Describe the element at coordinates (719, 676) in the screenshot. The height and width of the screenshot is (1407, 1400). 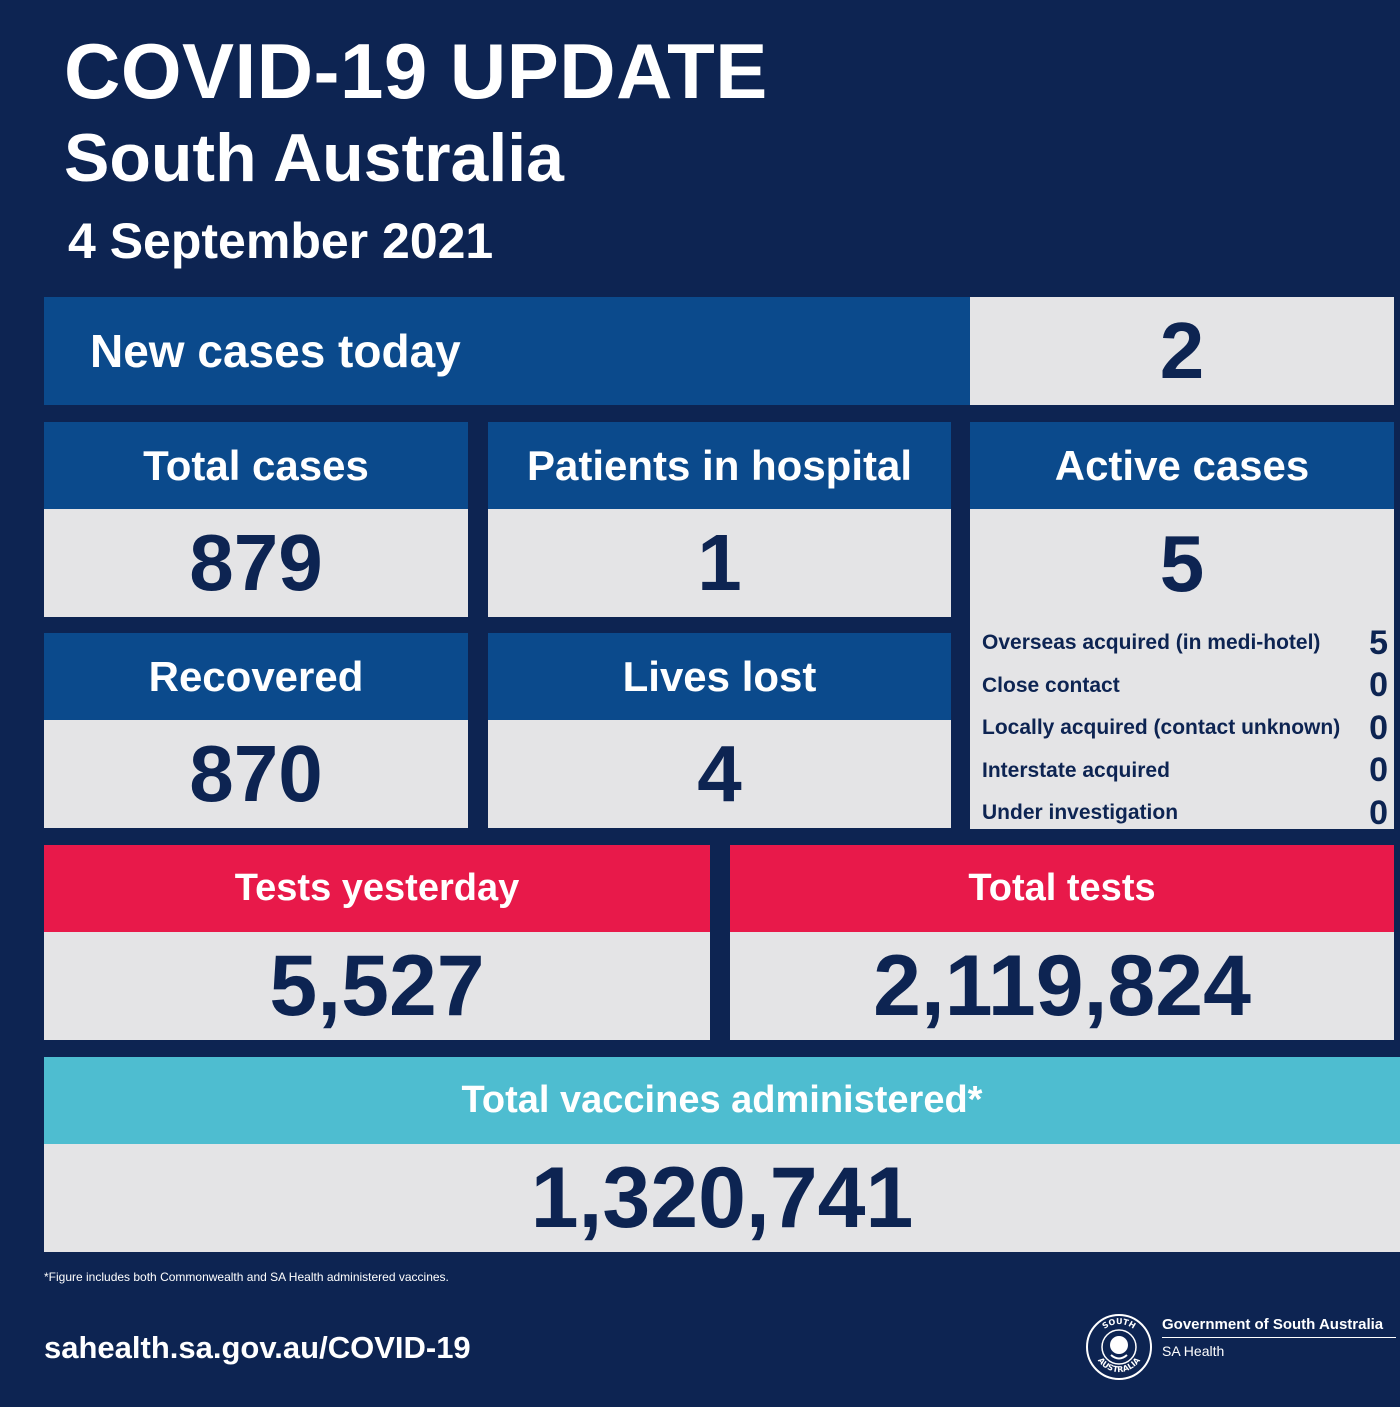
I see `lives-lost-label: Lives lost` at that location.